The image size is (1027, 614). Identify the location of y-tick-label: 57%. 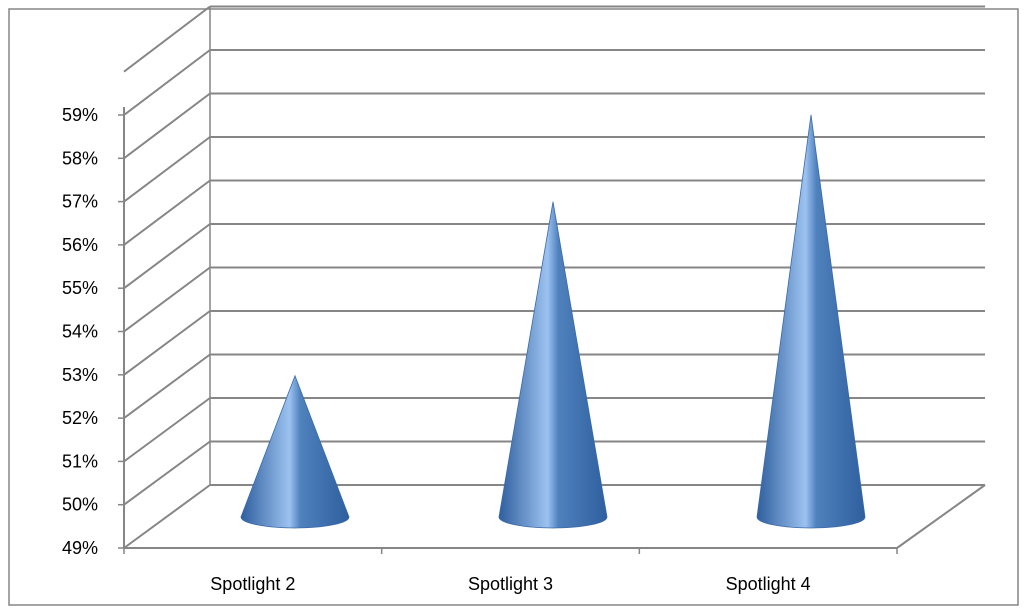
(80, 202).